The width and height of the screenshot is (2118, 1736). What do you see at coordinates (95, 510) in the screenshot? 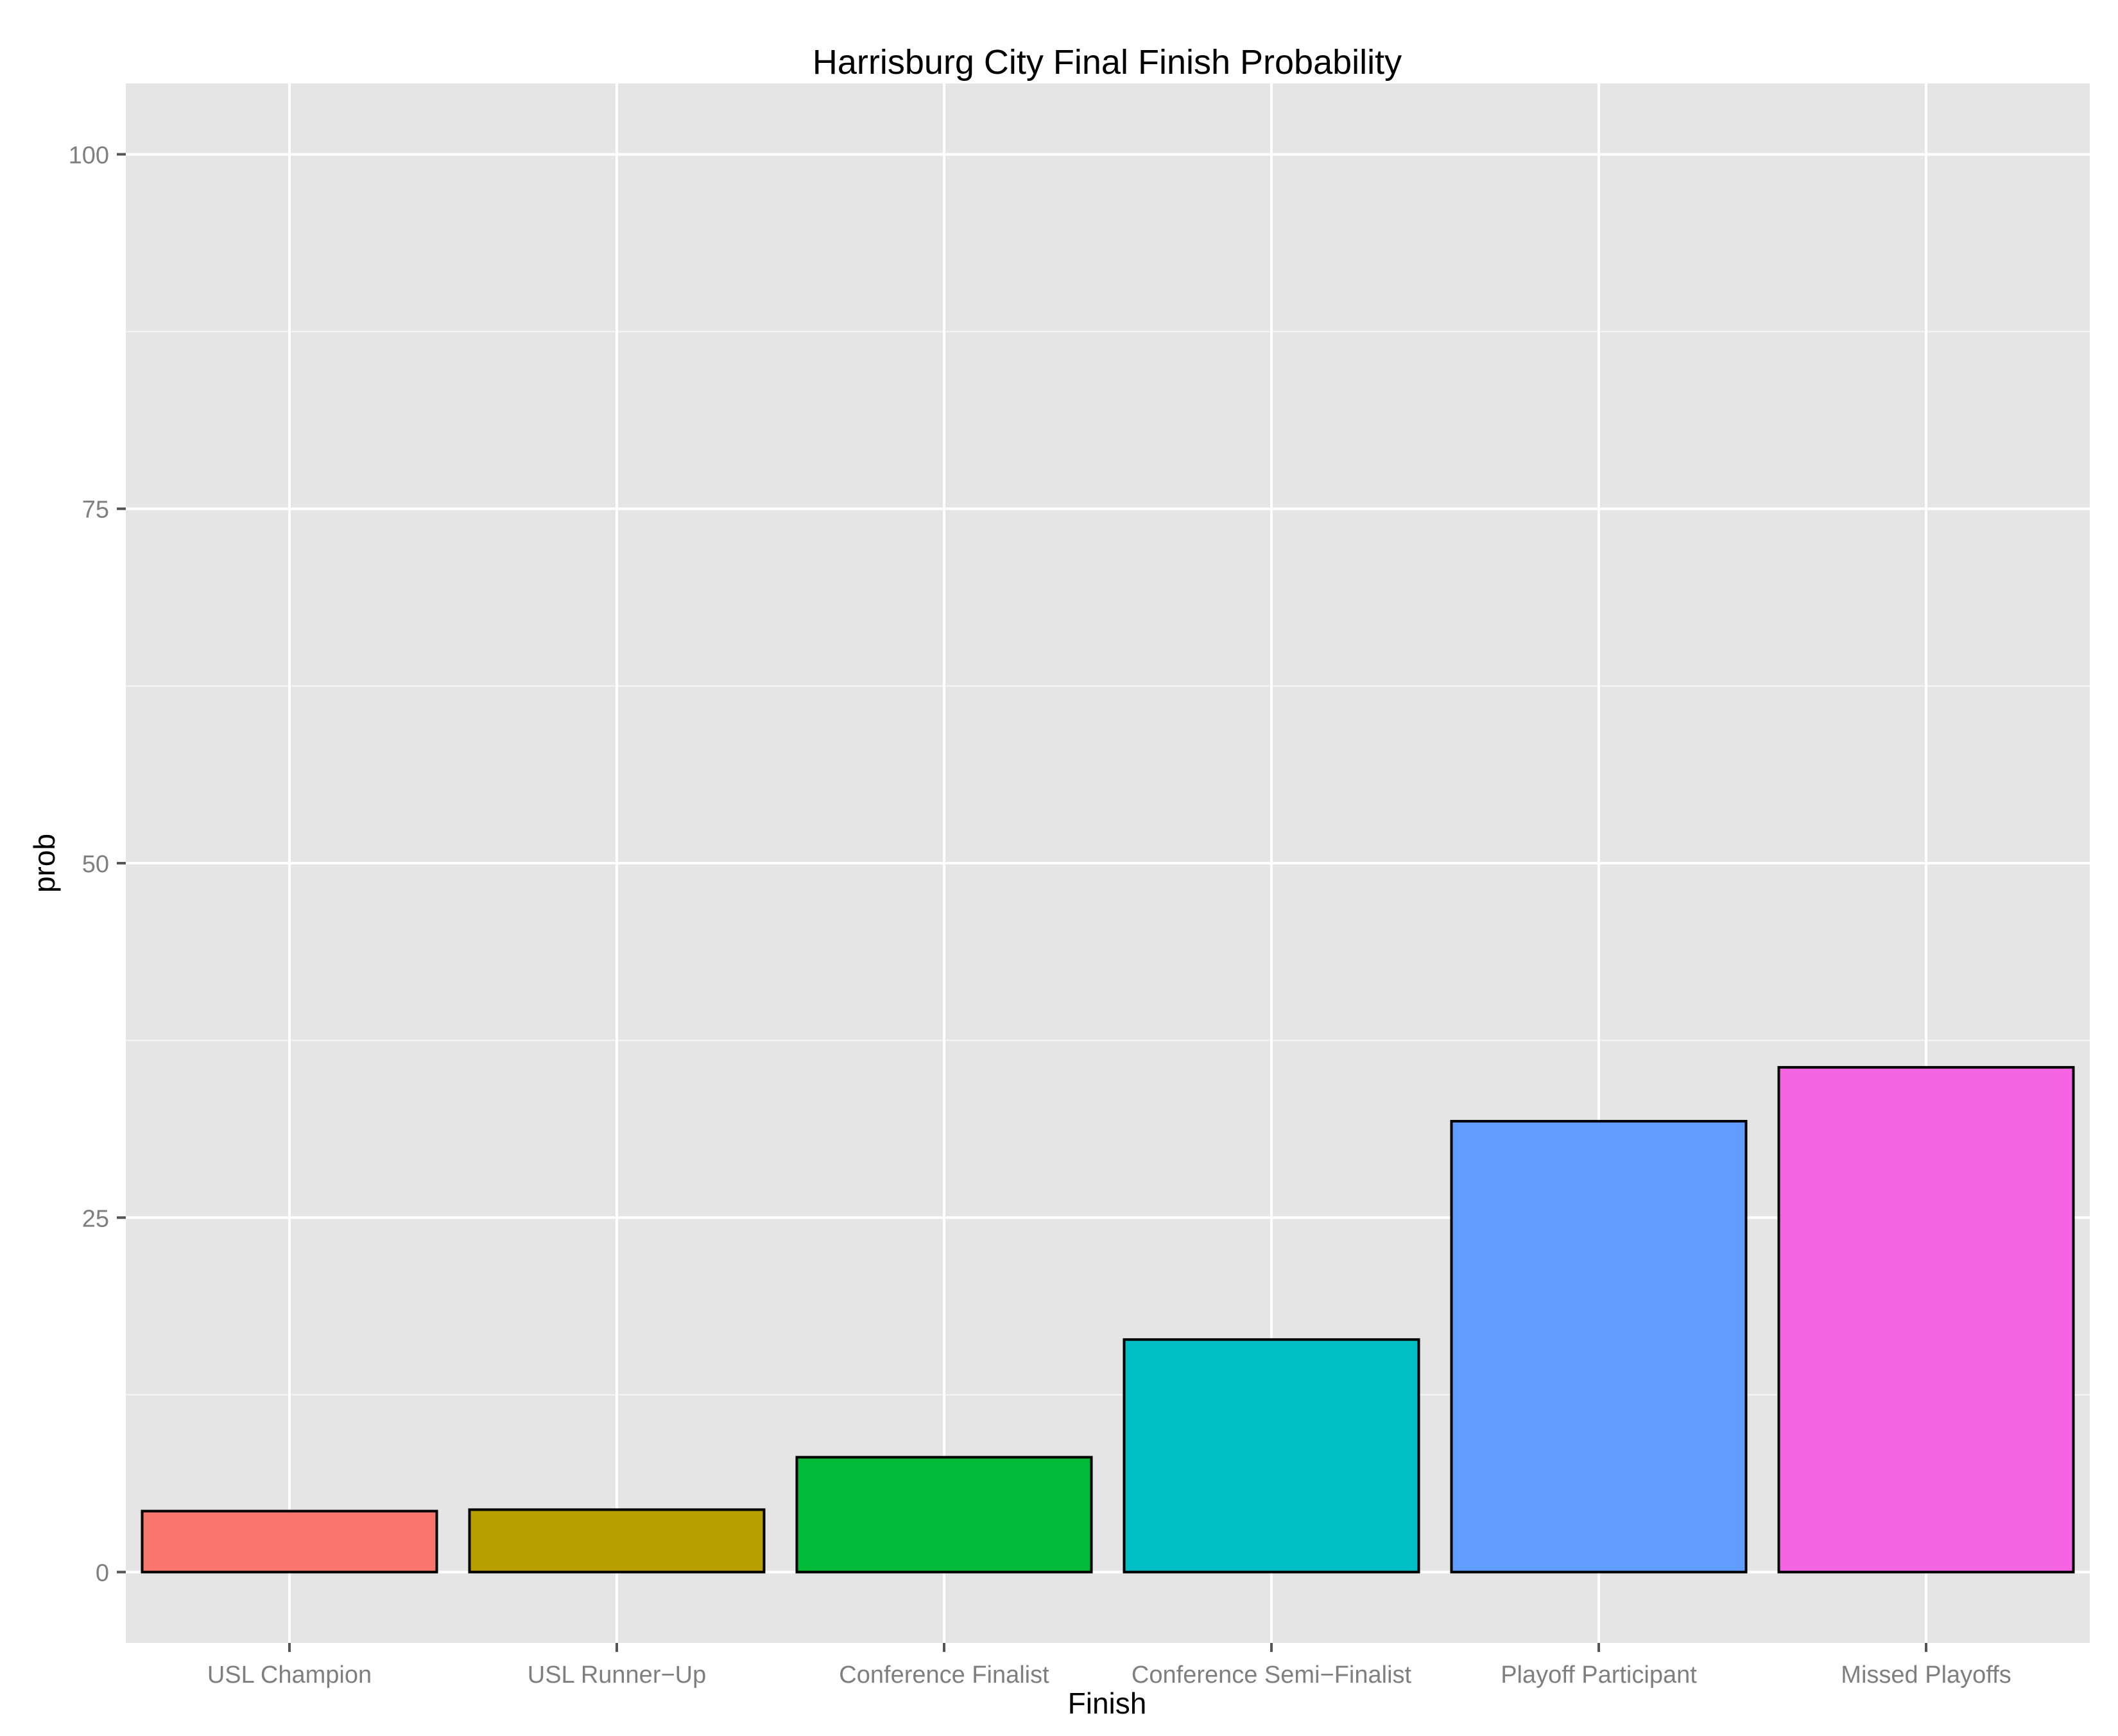
I see `y-tick-label: 75` at bounding box center [95, 510].